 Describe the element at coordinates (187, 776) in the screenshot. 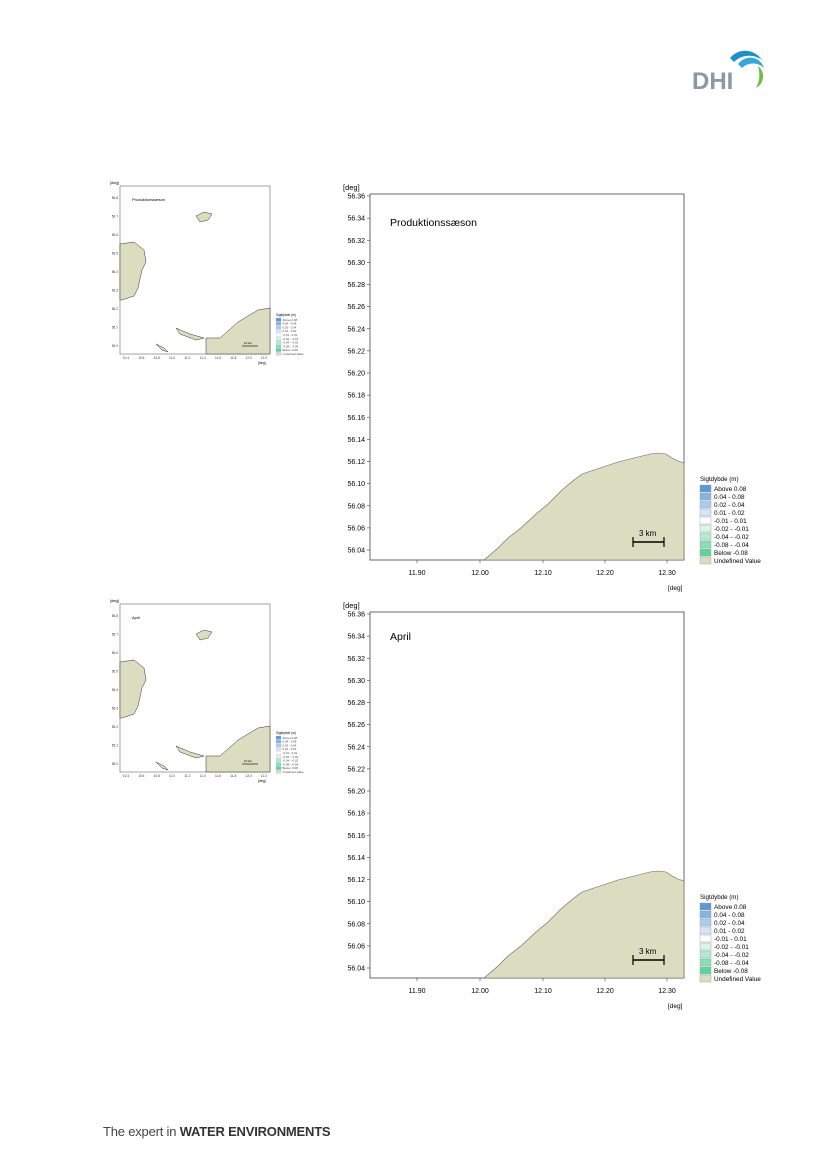

I see `overview-x-tick-label: 11.2` at that location.